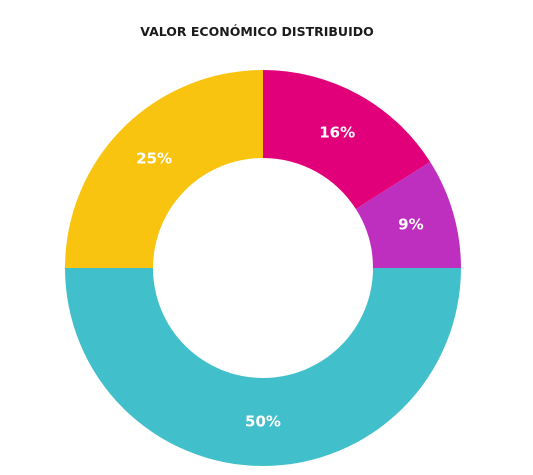 This screenshot has width=533, height=475. What do you see at coordinates (263, 422) in the screenshot?
I see `value-label: 50%` at bounding box center [263, 422].